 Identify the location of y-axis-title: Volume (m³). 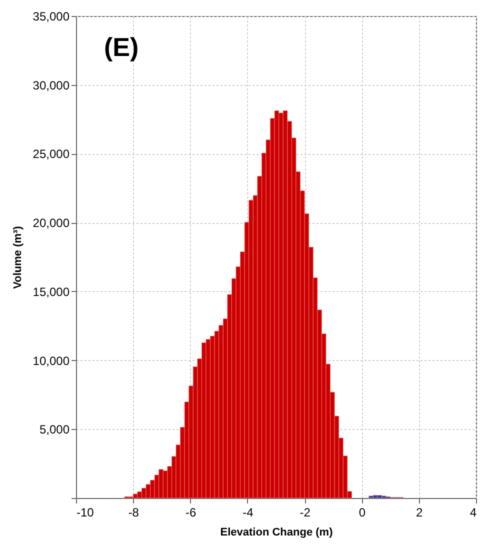
(18, 257).